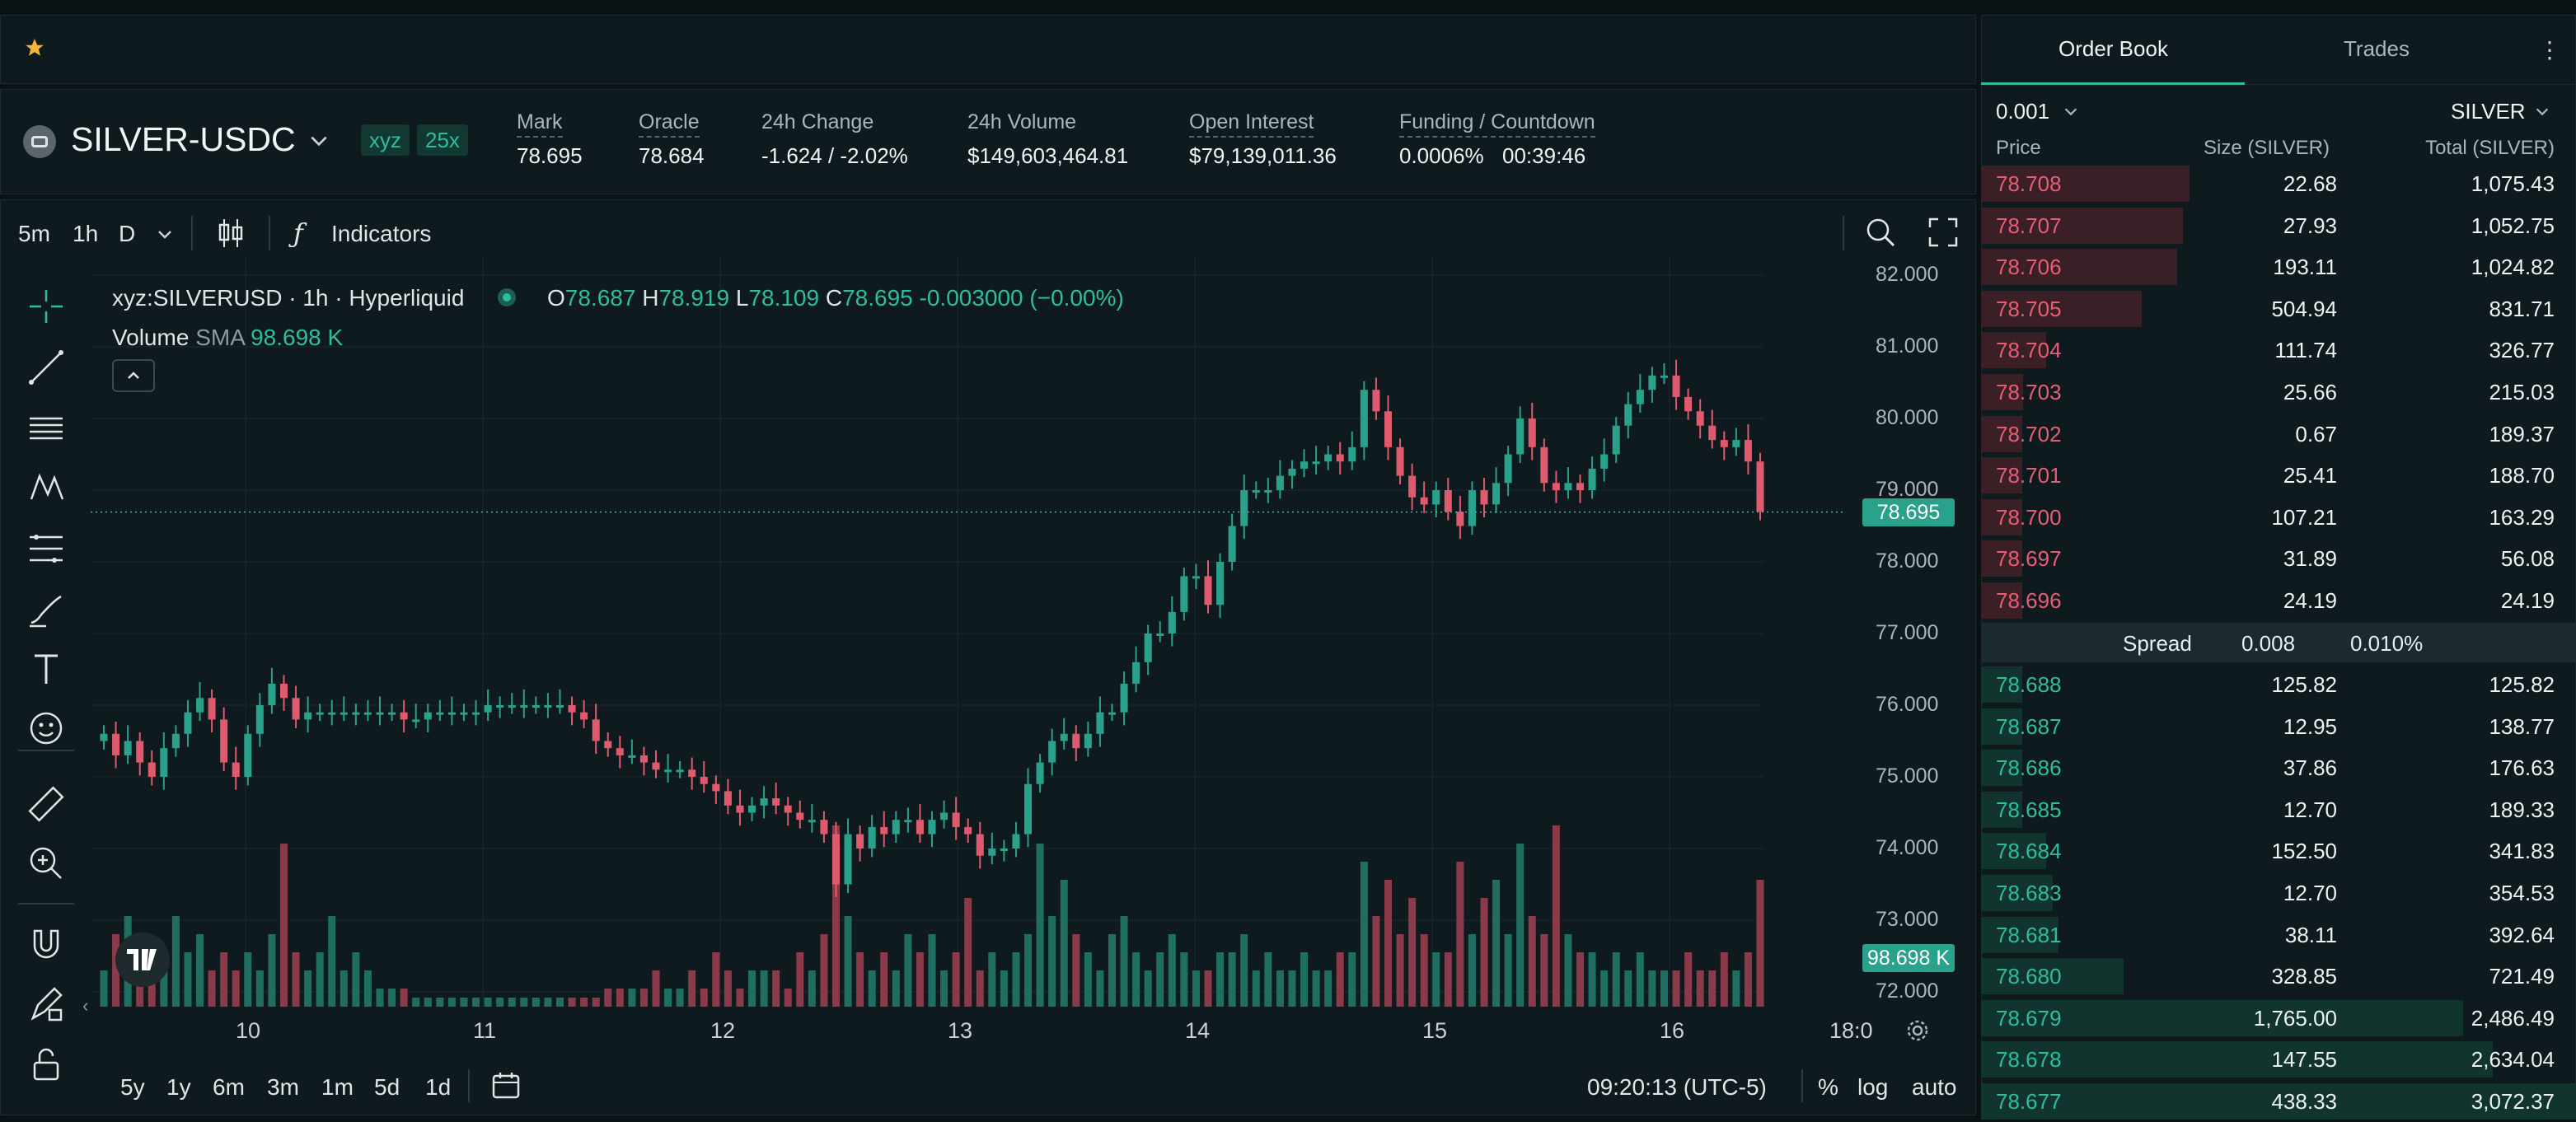 The image size is (2576, 1122). What do you see at coordinates (1934, 1087) in the screenshot?
I see `auto-toggle: auto` at bounding box center [1934, 1087].